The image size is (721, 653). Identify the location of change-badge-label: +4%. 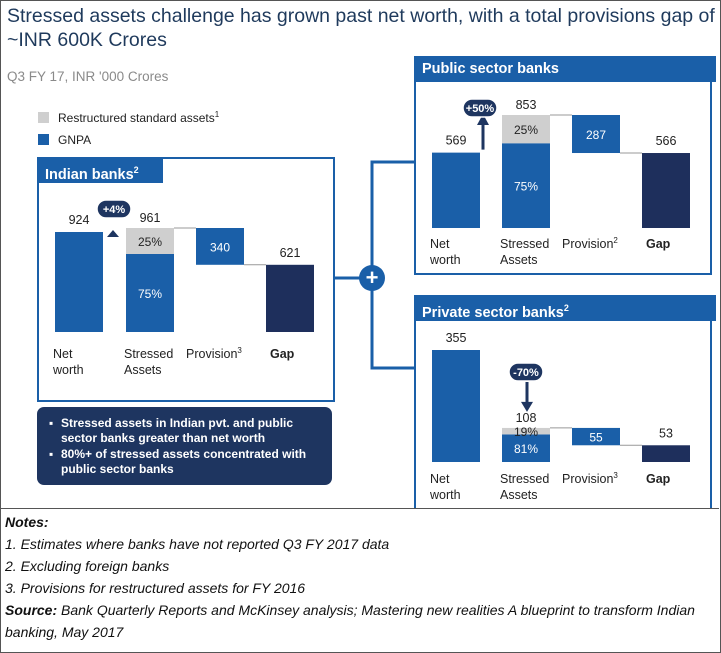
(114, 210).